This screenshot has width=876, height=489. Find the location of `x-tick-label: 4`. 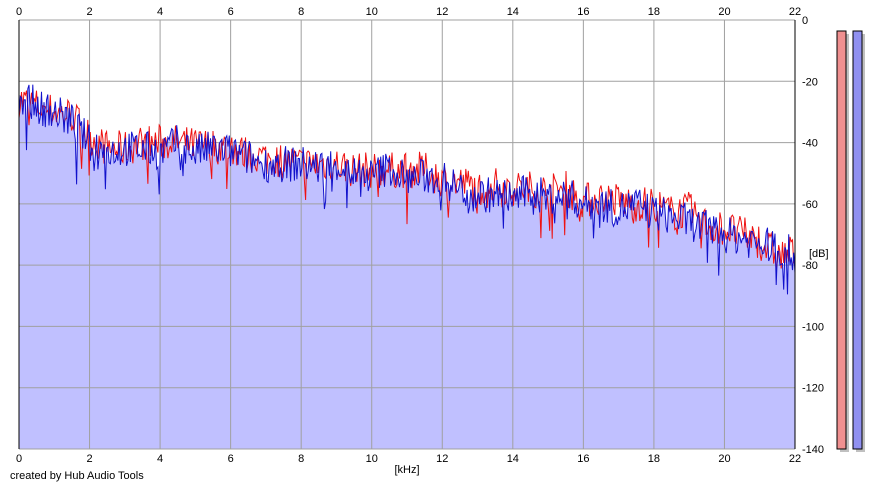

x-tick-label: 4 is located at coordinates (160, 459).